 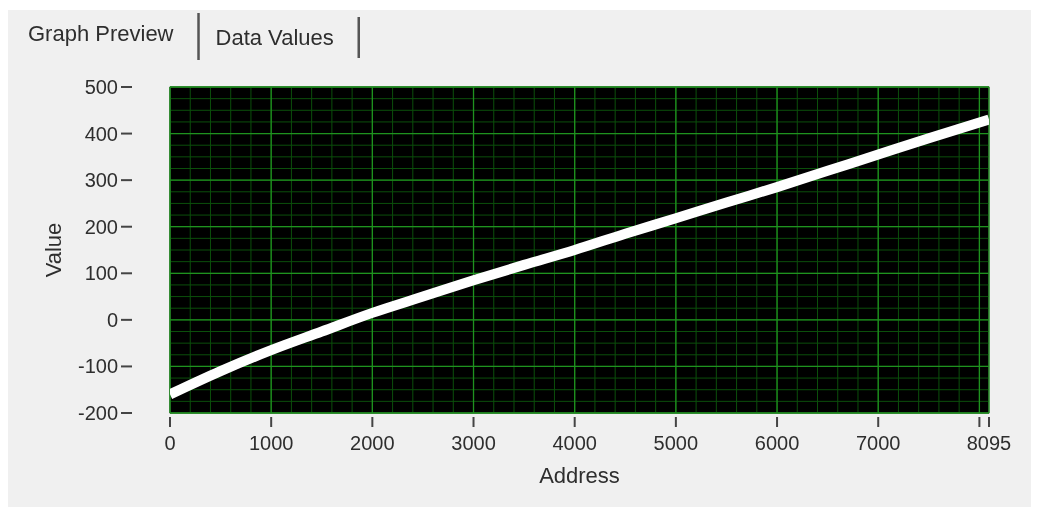 I want to click on x-tick-label: 3000, so click(x=473, y=443).